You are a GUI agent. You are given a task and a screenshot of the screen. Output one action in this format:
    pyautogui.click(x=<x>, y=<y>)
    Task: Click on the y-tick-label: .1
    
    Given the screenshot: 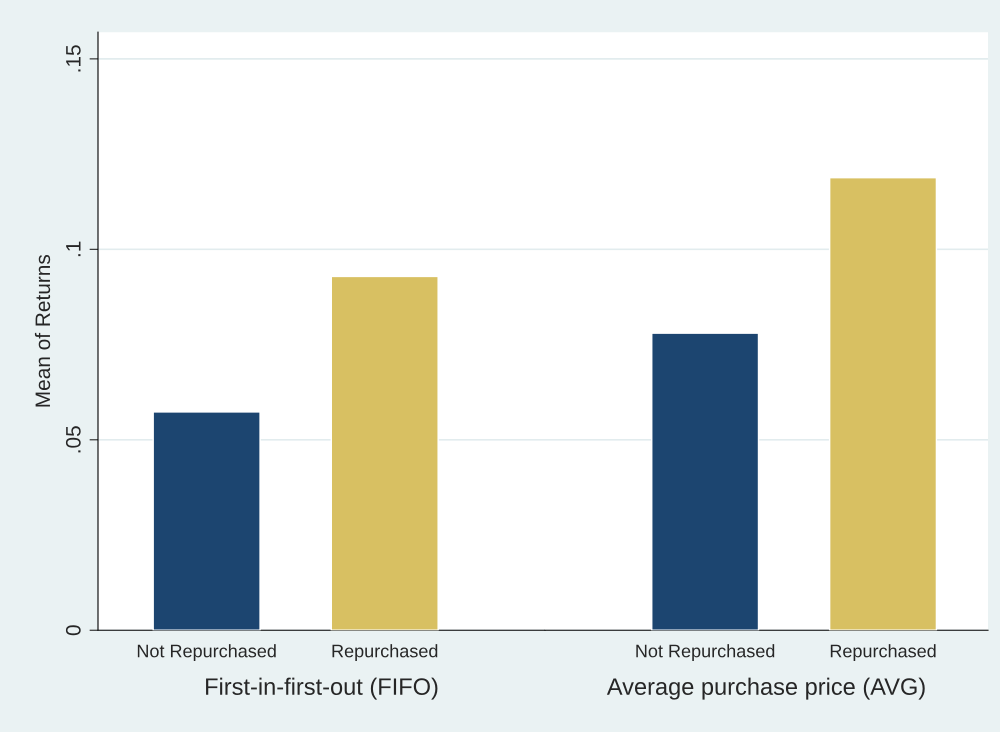 What is the action you would take?
    pyautogui.click(x=73, y=249)
    